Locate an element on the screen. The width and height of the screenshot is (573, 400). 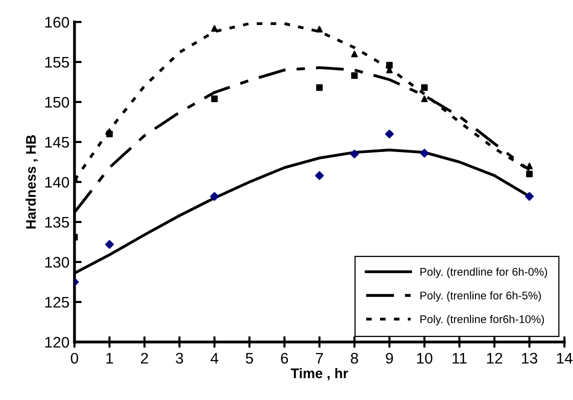
y-tick-label: 135 is located at coordinates (57, 222).